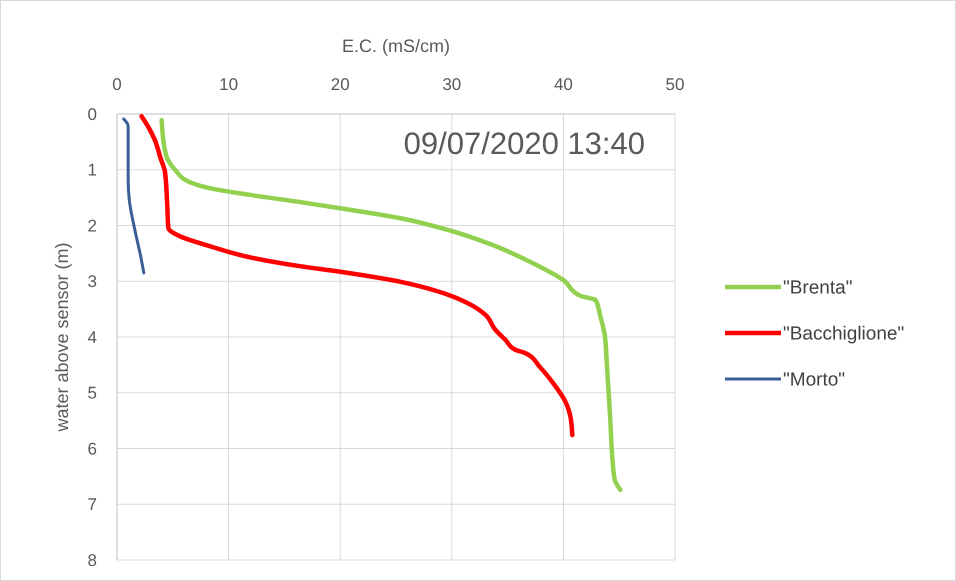 The image size is (956, 581). What do you see at coordinates (92, 504) in the screenshot?
I see `y-tick-label: 7` at bounding box center [92, 504].